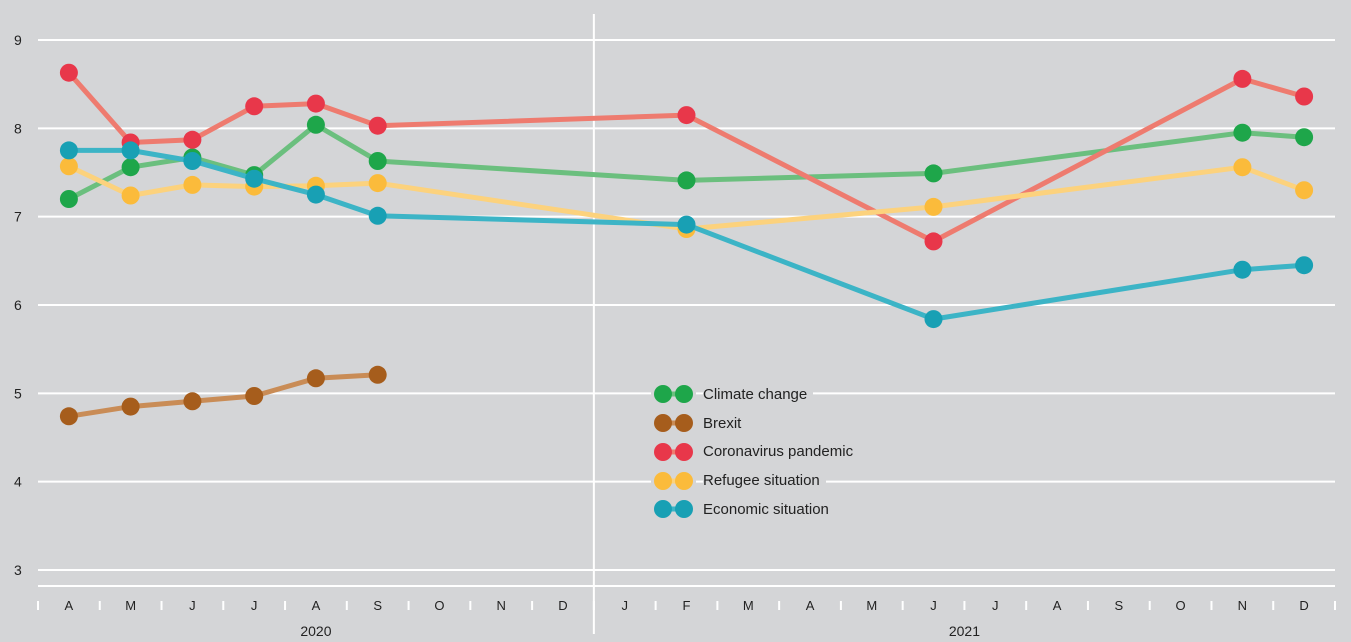 Image resolution: width=1351 pixels, height=642 pixels. I want to click on year-label: 2021, so click(964, 631).